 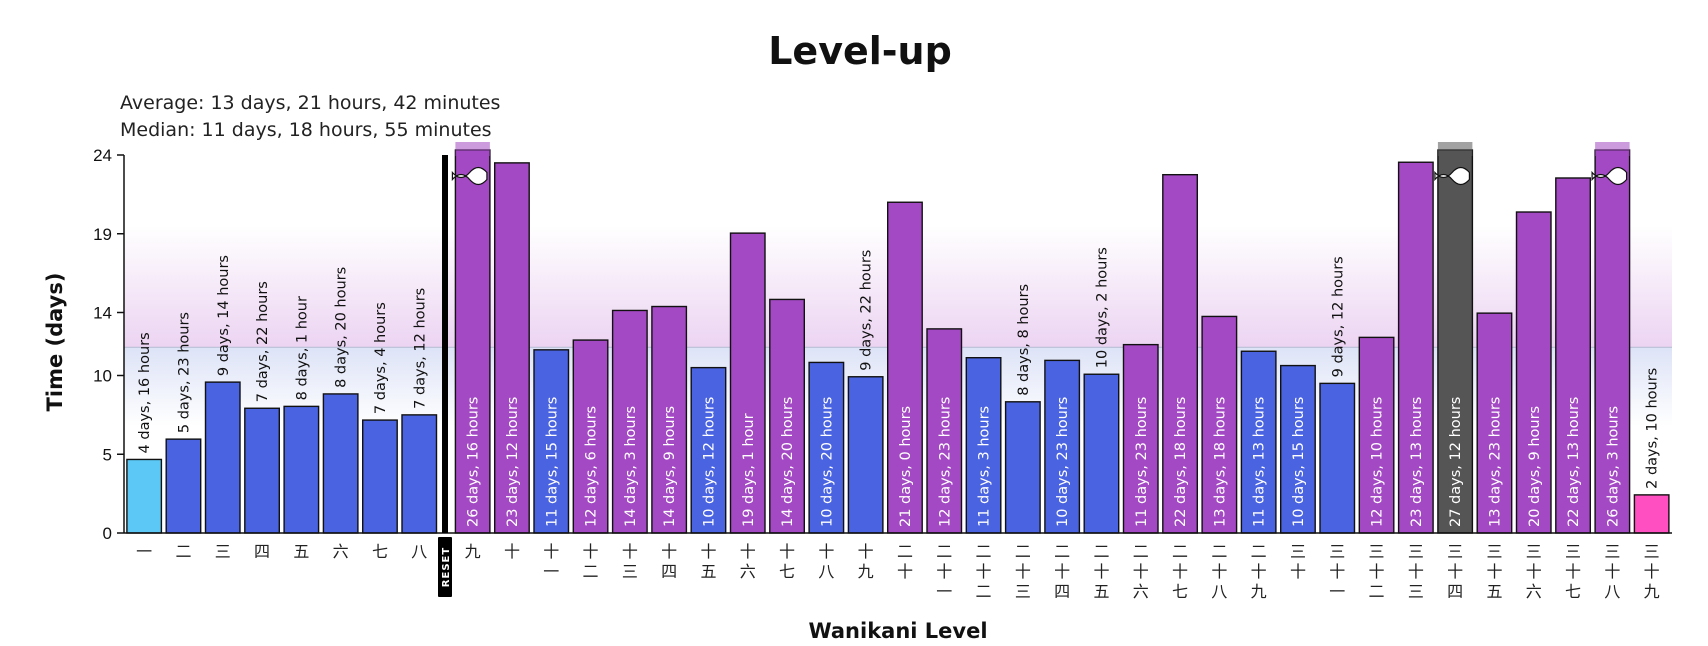 What do you see at coordinates (469, 176) in the screenshot?
I see `axis-break-marker` at bounding box center [469, 176].